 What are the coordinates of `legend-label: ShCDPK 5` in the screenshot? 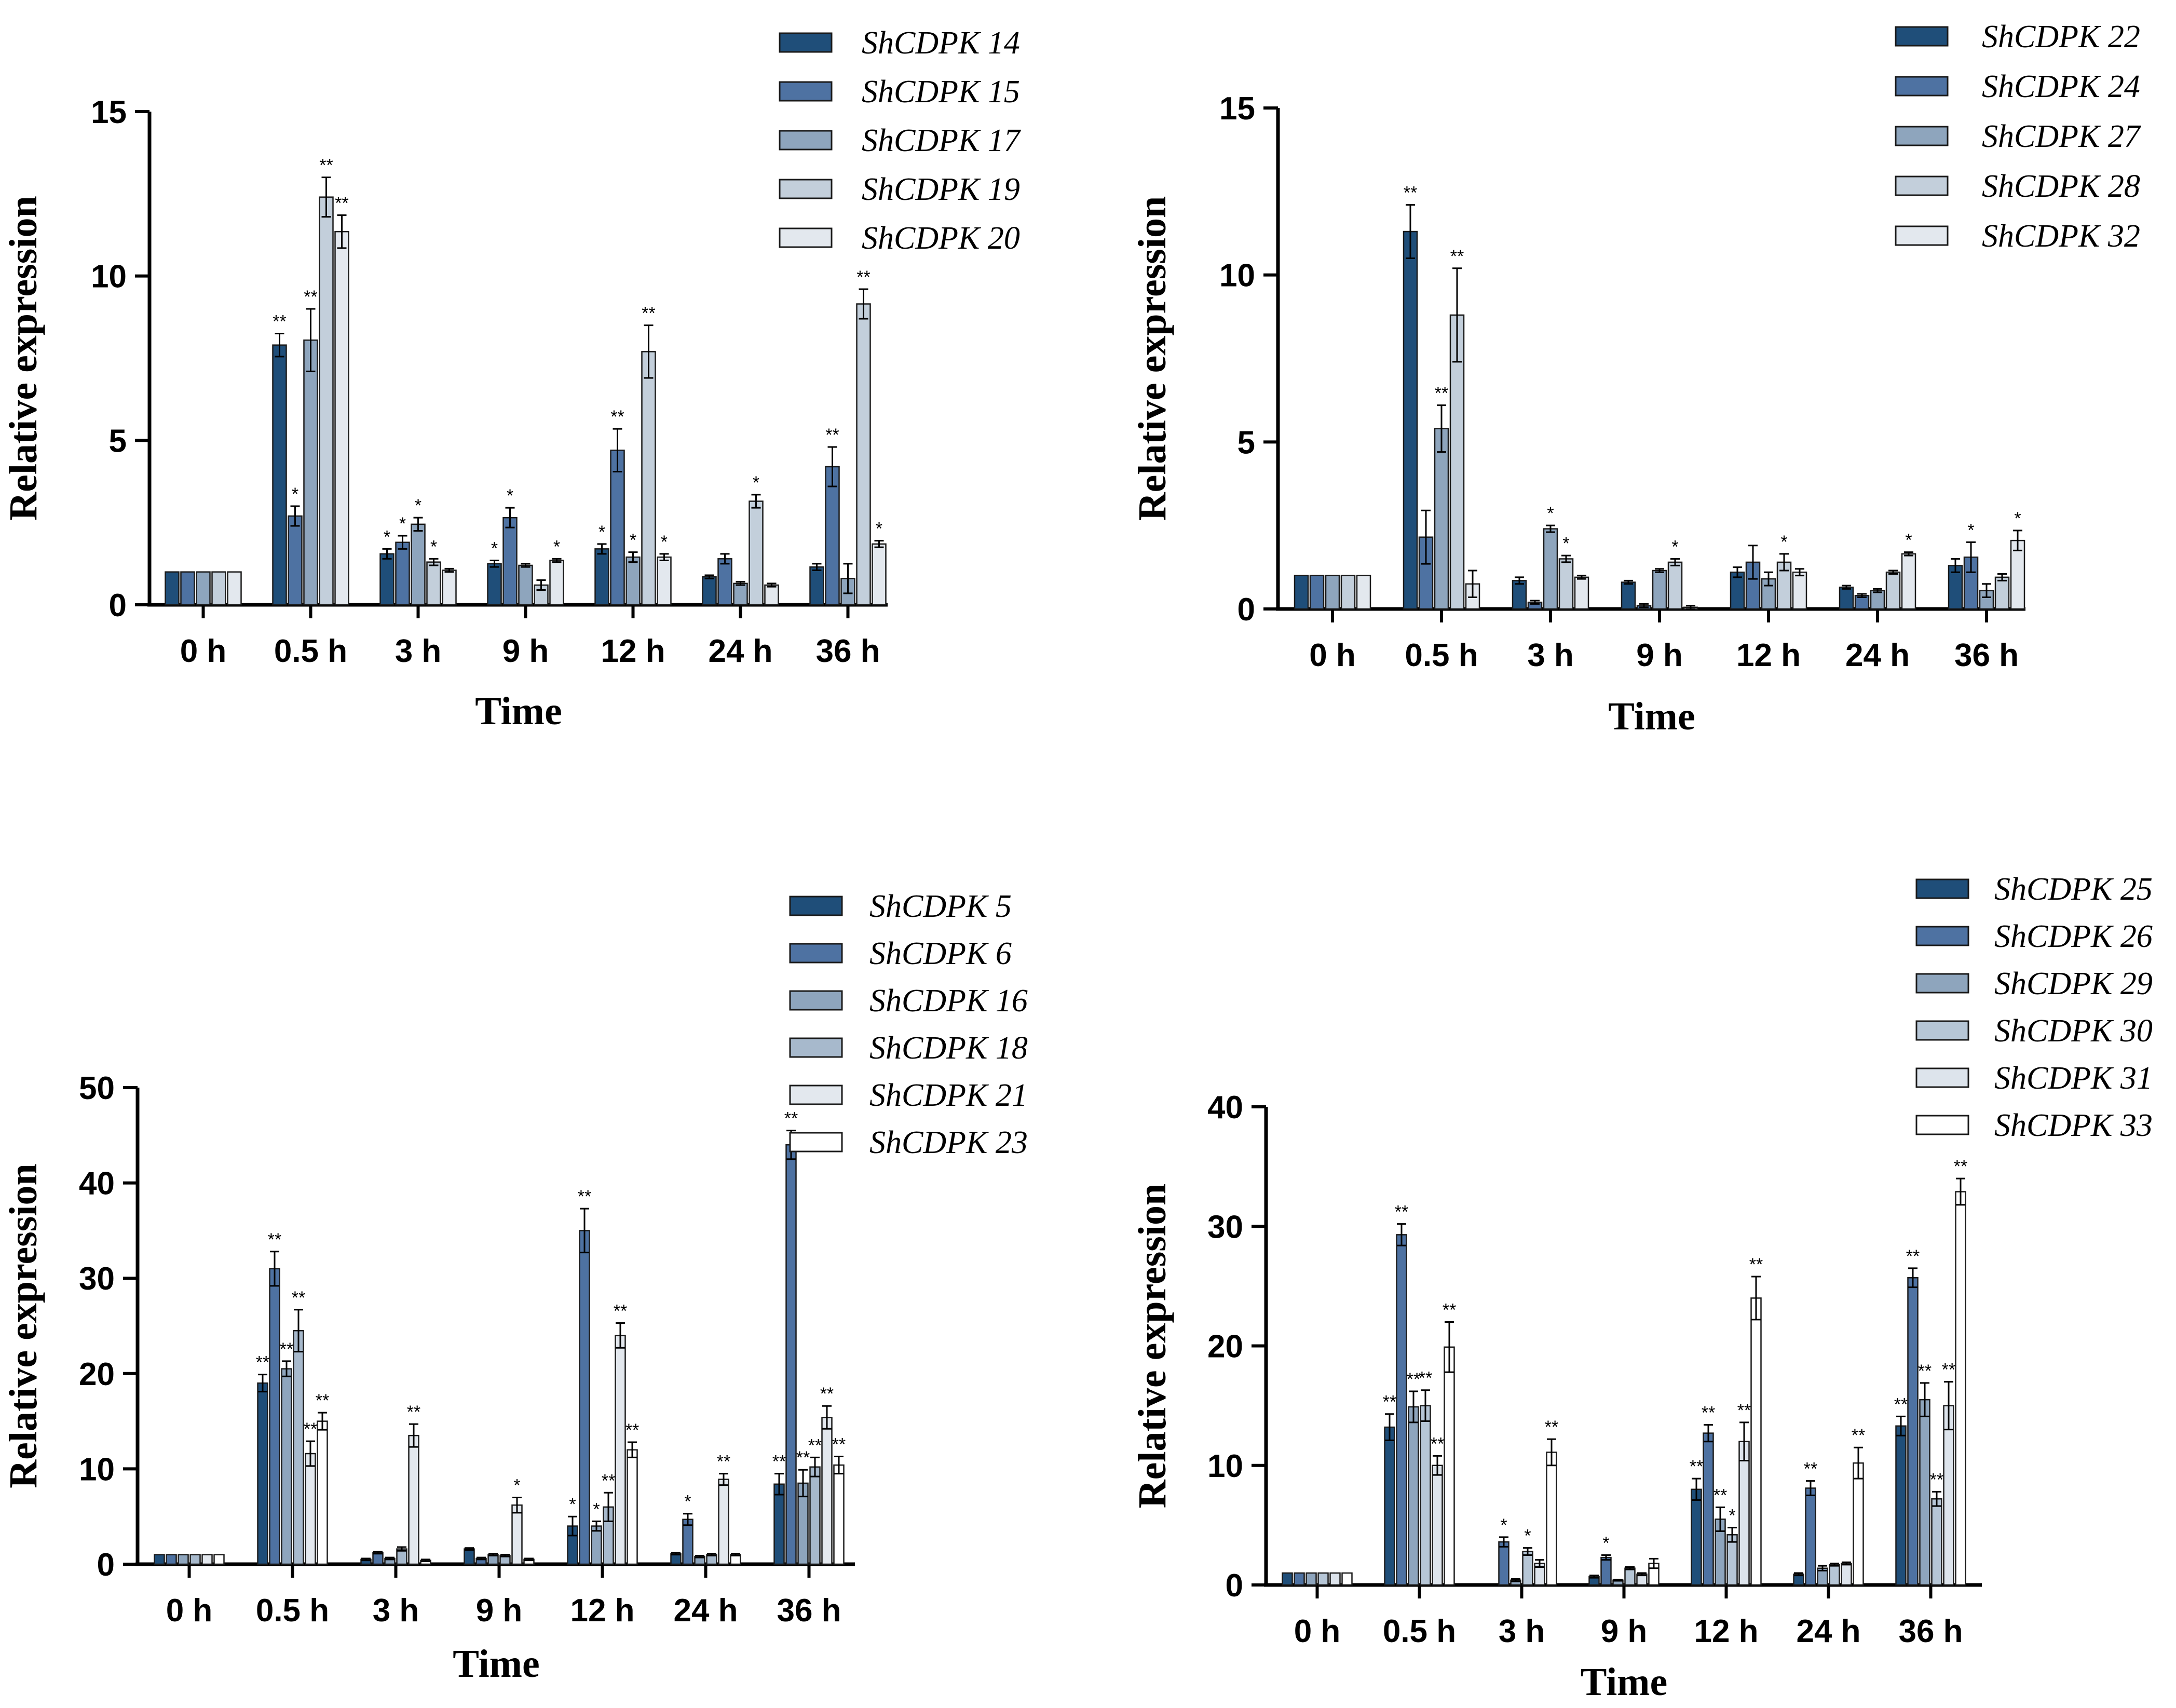 It's located at (940, 906).